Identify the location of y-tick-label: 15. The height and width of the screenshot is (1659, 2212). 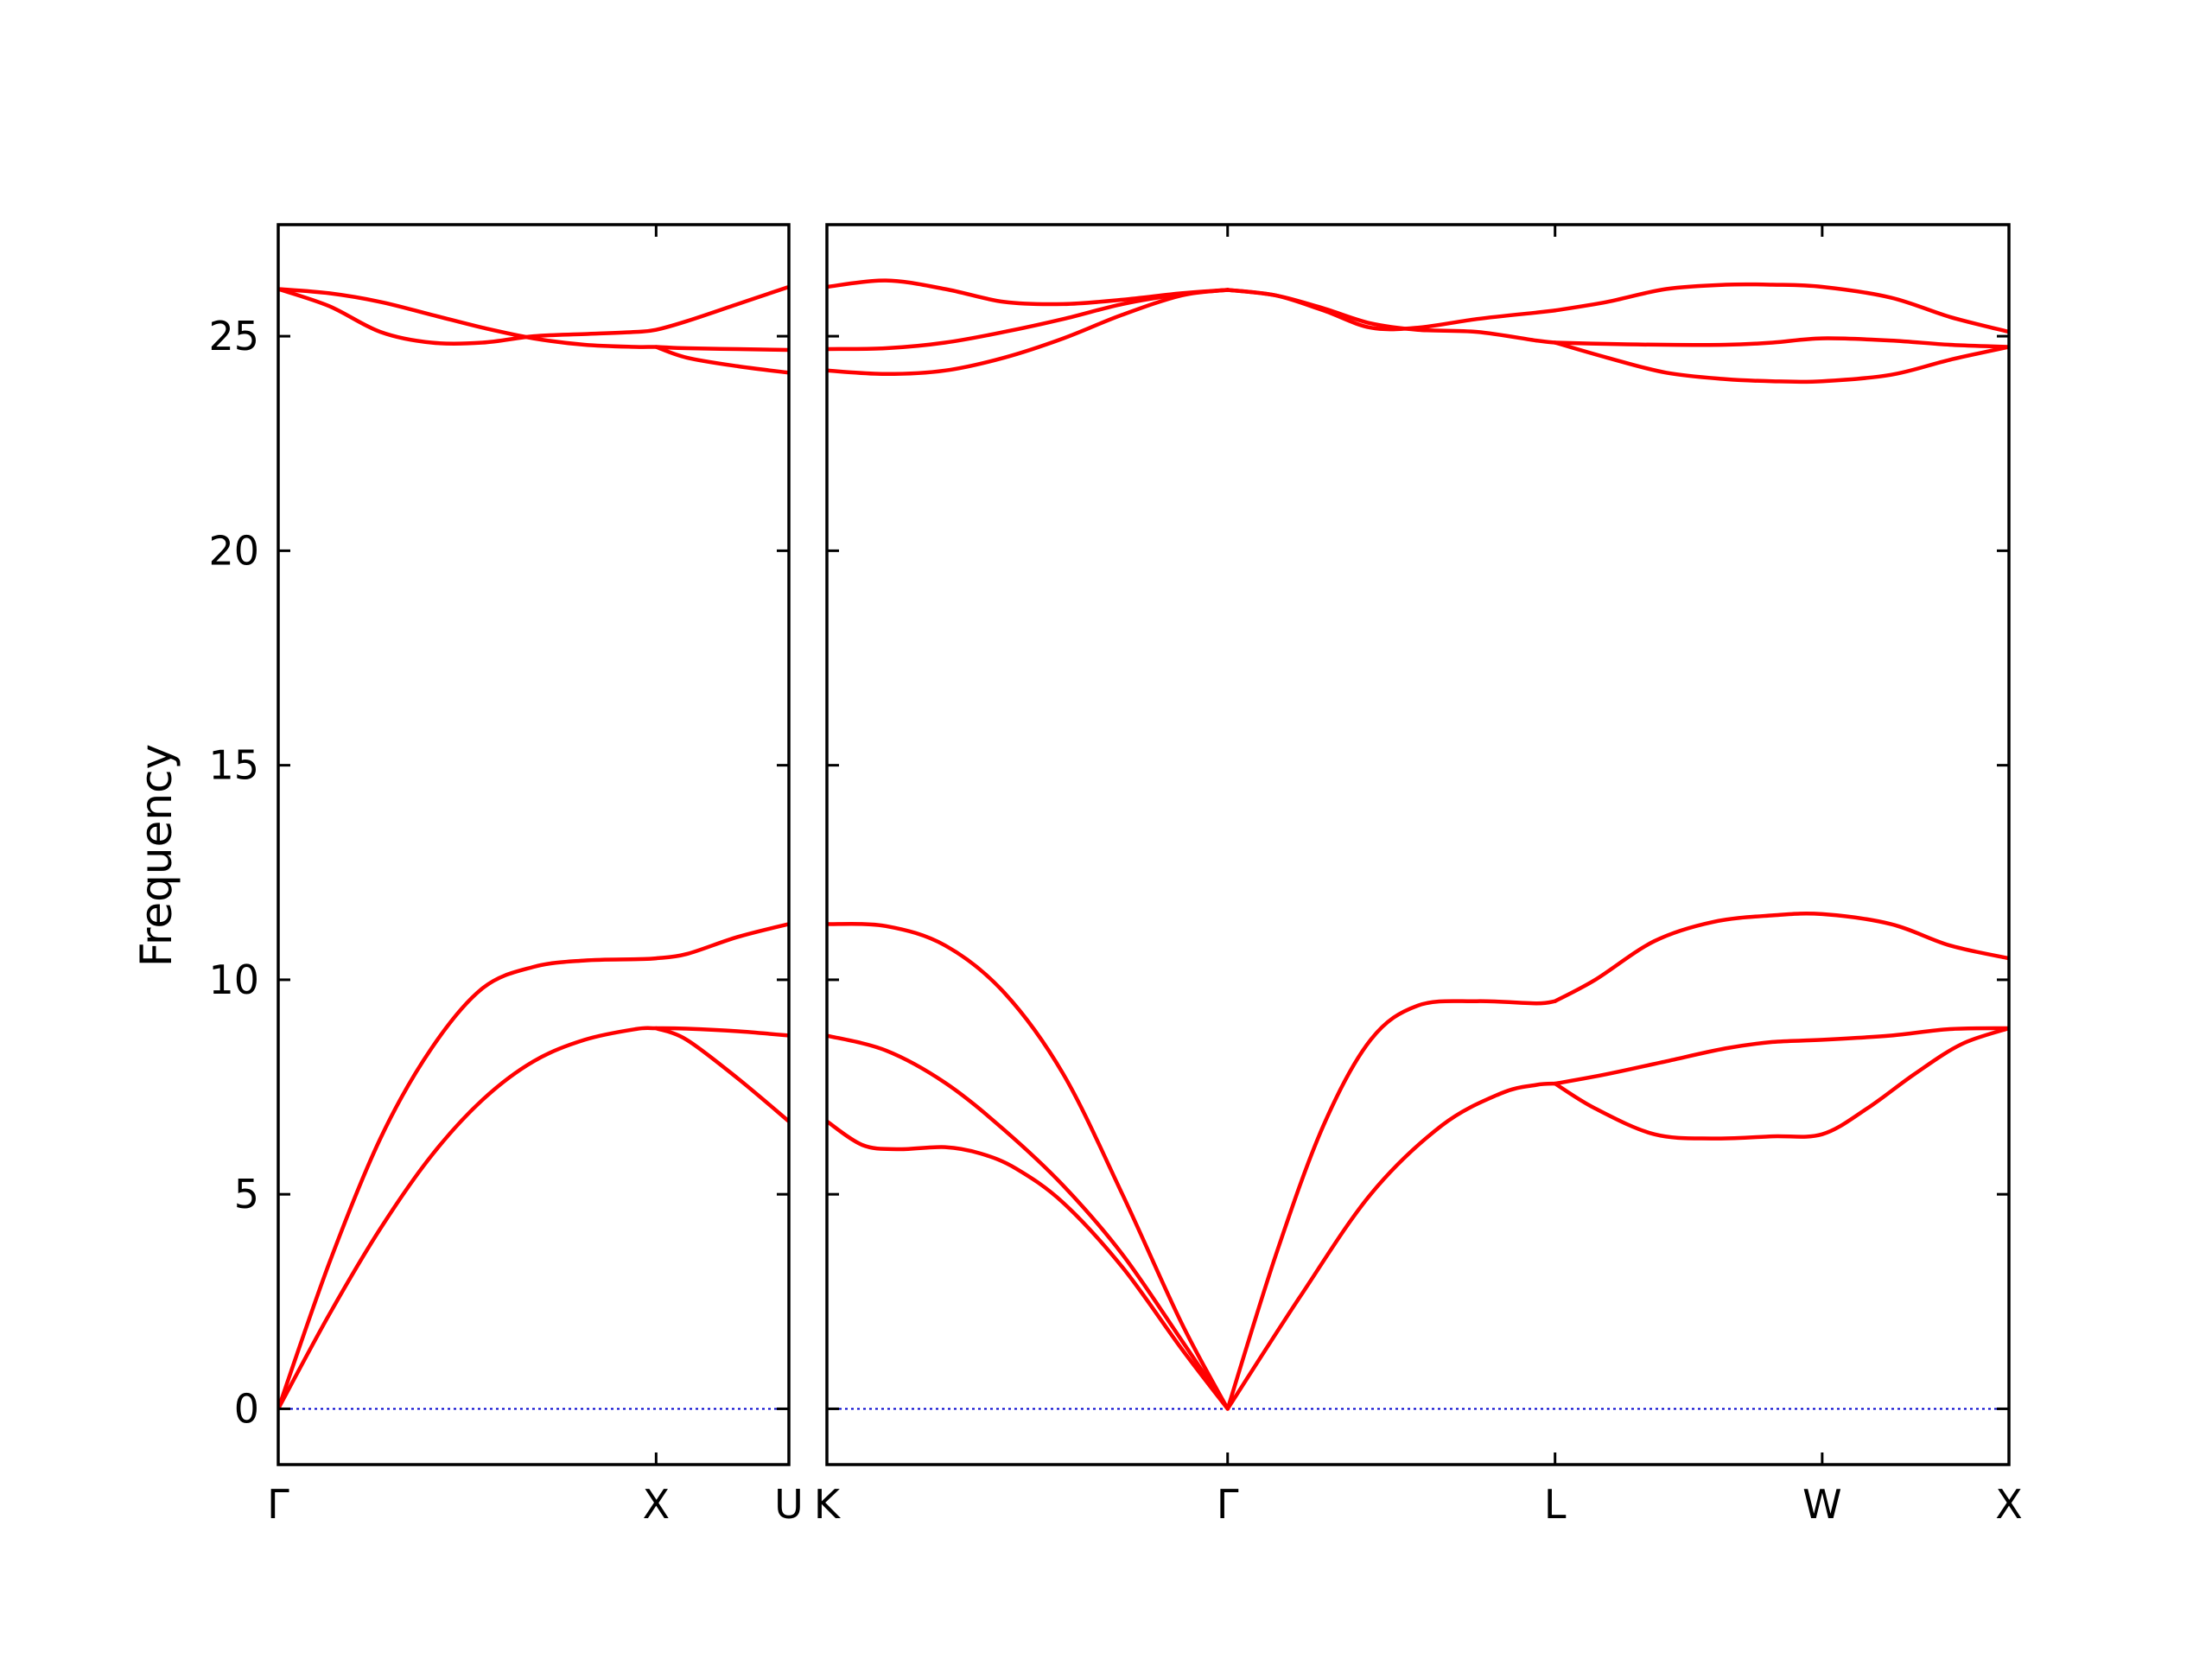
(233, 765).